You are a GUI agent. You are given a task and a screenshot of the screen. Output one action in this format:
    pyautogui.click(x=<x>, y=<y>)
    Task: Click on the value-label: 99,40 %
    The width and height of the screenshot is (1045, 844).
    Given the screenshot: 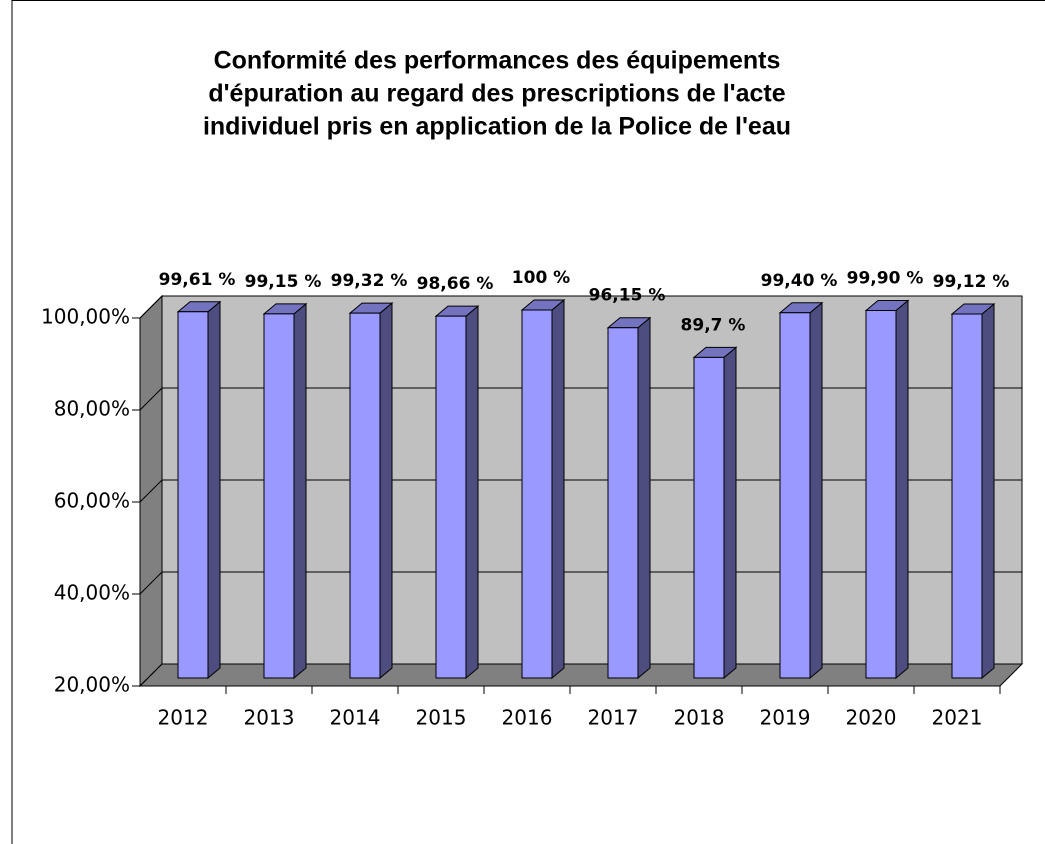 What is the action you would take?
    pyautogui.click(x=799, y=281)
    